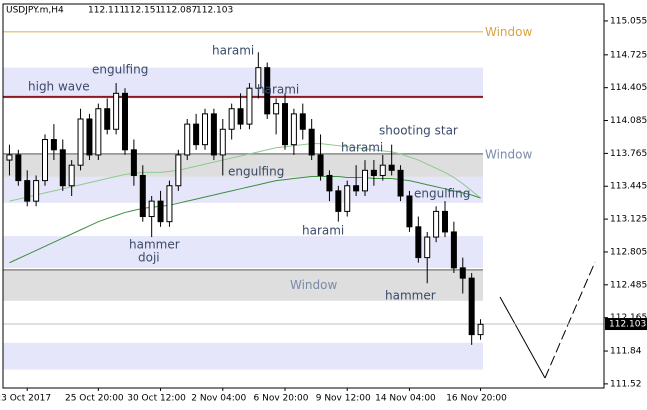  What do you see at coordinates (627, 325) in the screenshot?
I see `last-price-label: 112.103` at bounding box center [627, 325].